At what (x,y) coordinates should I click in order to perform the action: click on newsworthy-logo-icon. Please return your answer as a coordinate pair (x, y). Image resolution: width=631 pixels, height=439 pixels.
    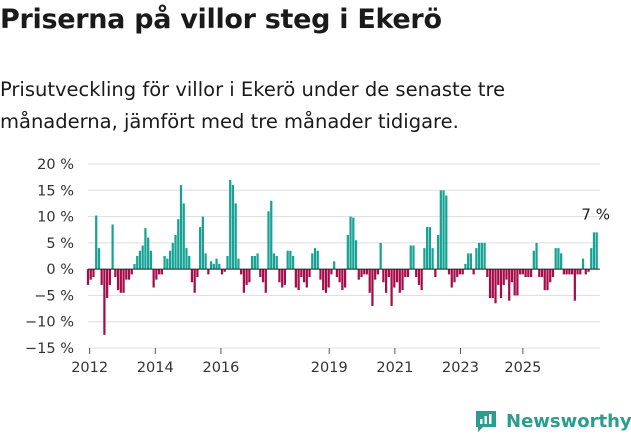
    Looking at the image, I should click on (486, 421).